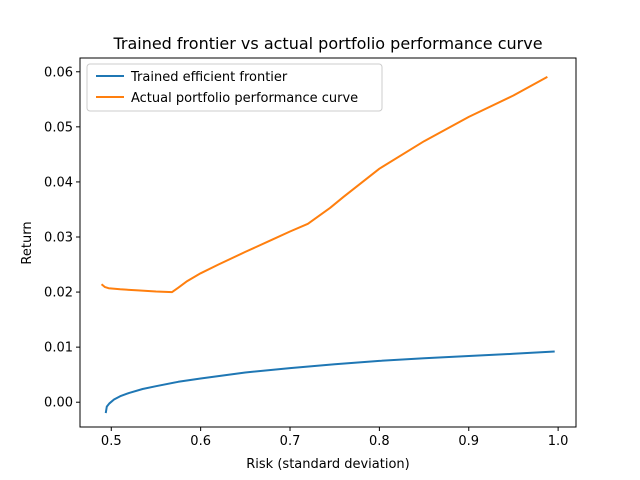 This screenshot has height=480, width=640. I want to click on x-tick-label: 0.8, so click(379, 441).